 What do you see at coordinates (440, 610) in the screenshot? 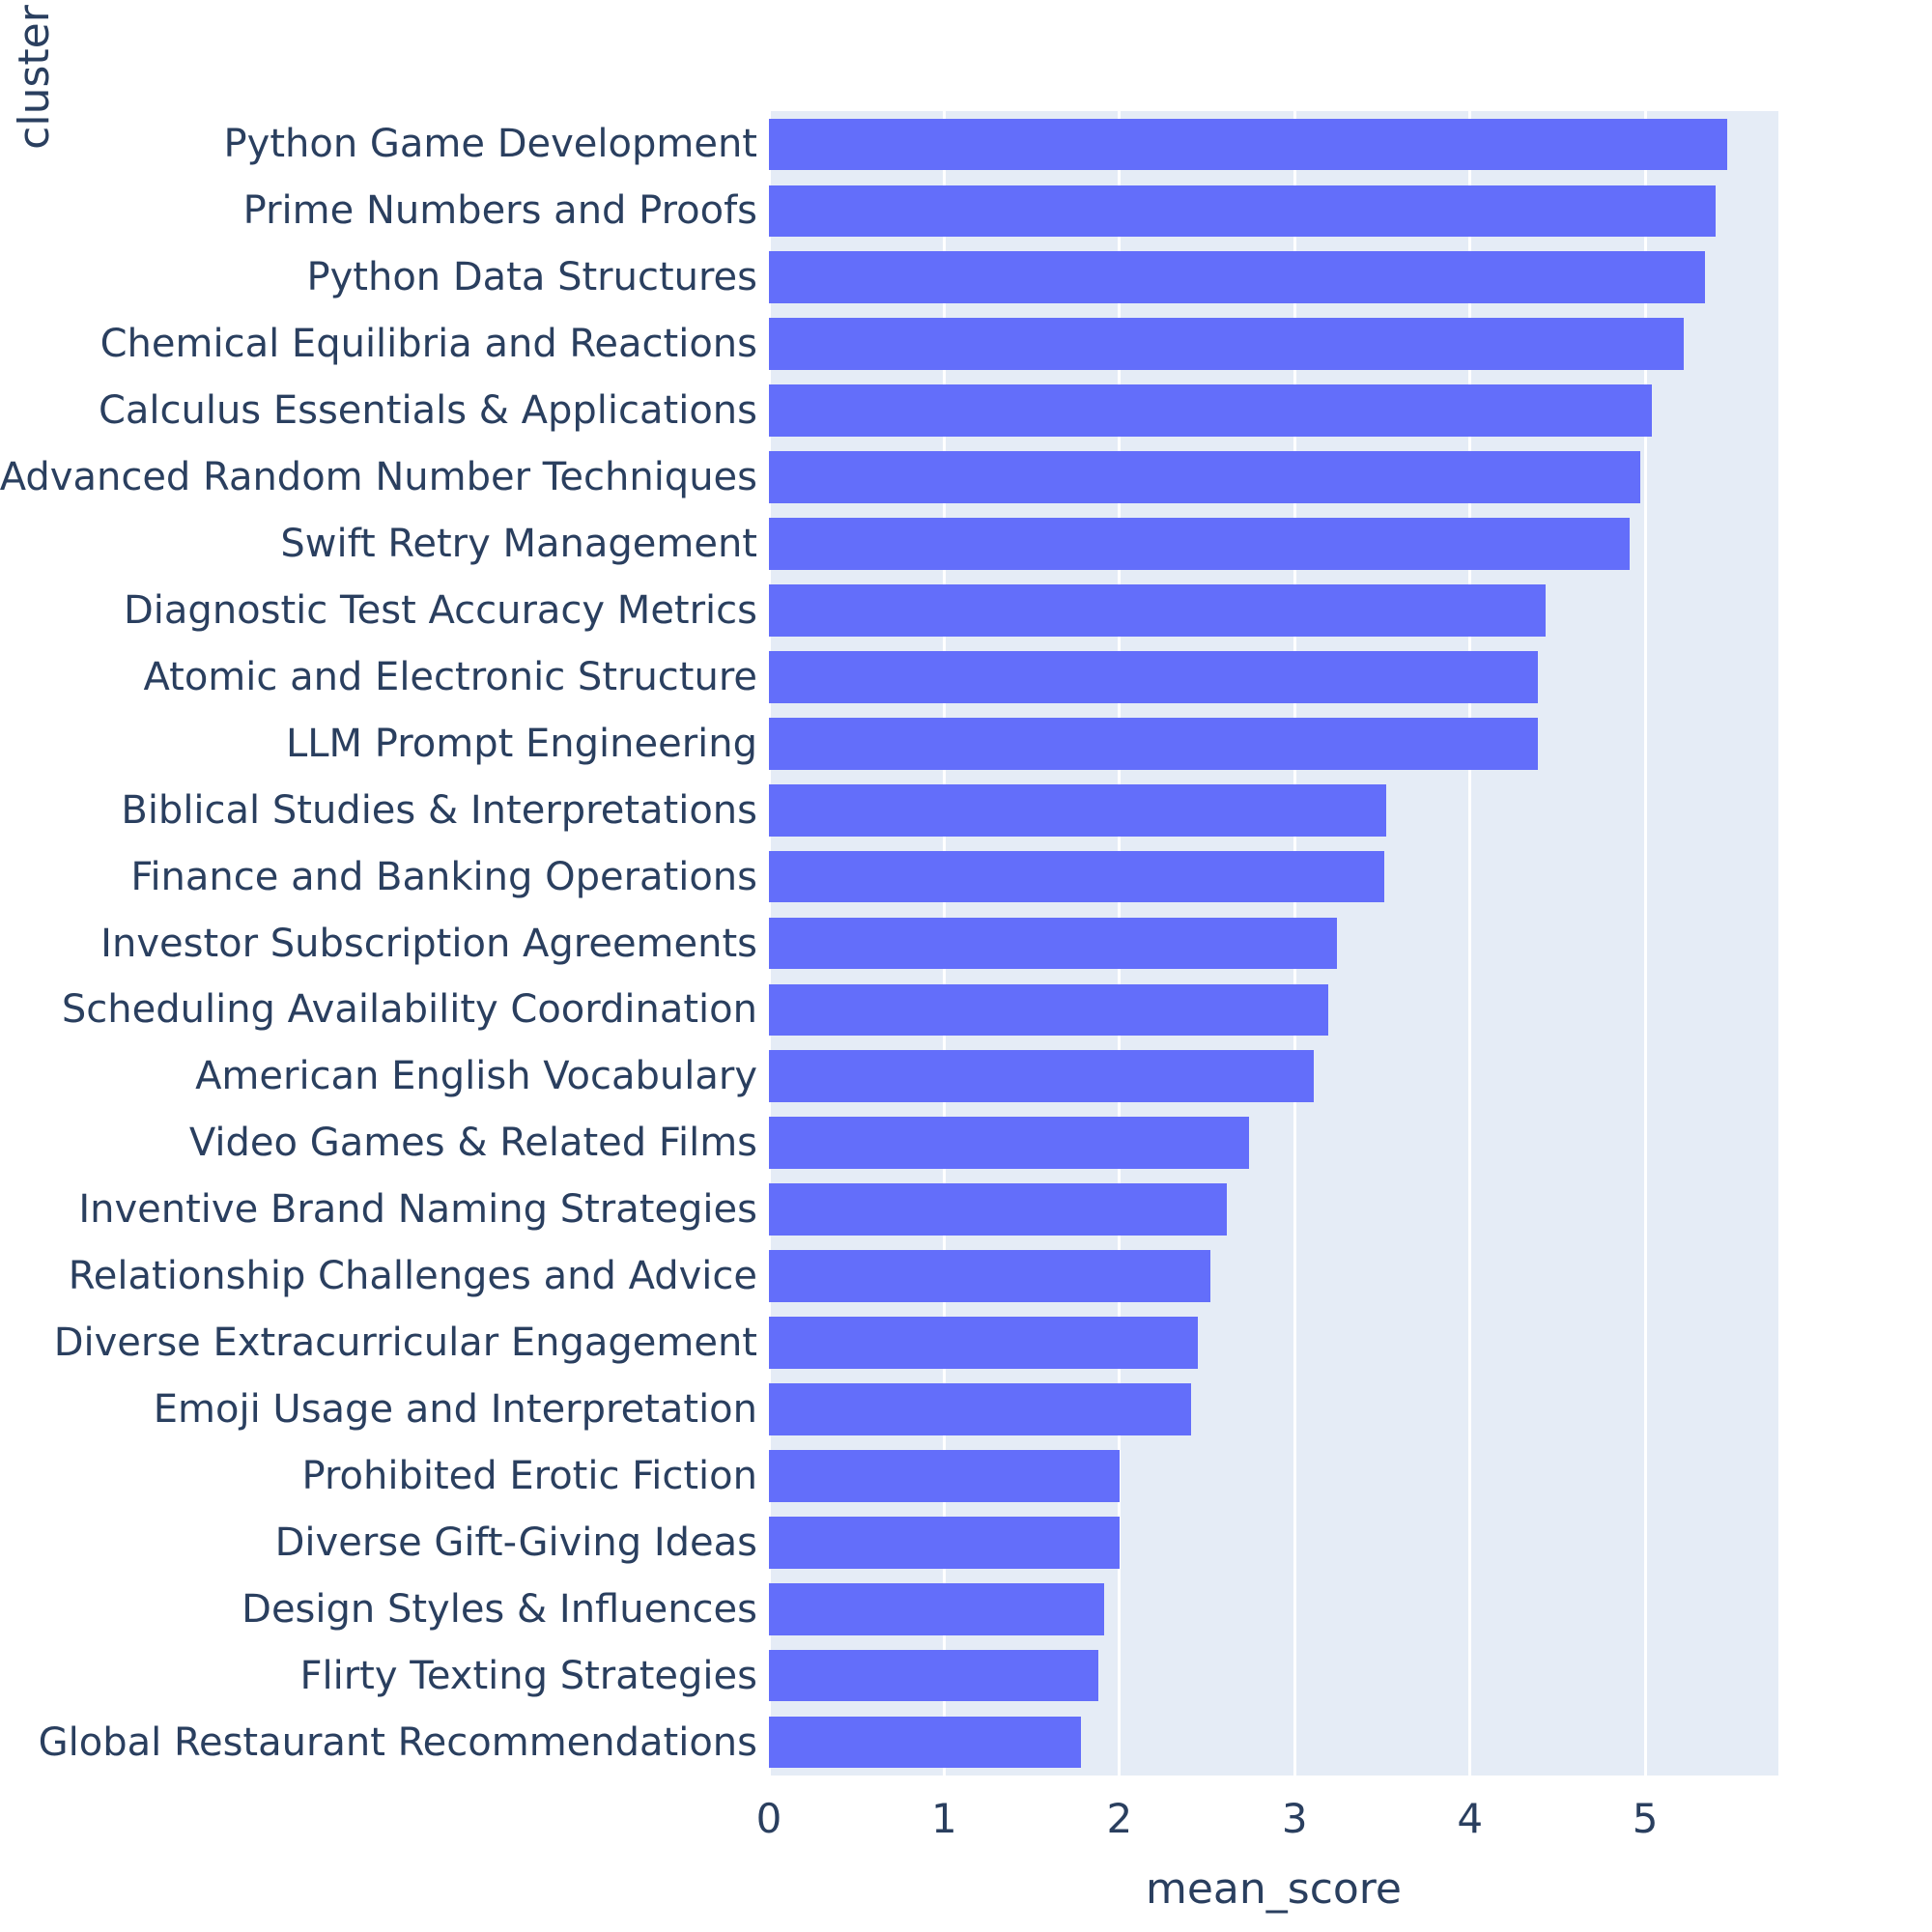
I see `y-tick-label: Diagnostic Test Accuracy Metrics` at bounding box center [440, 610].